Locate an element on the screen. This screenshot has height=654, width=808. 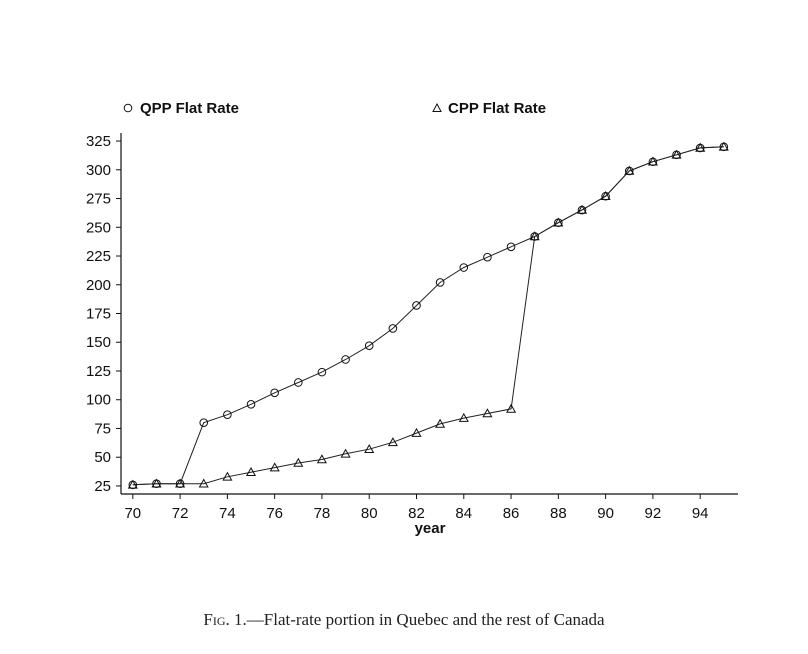
x-tick-label: 86 is located at coordinates (511, 513).